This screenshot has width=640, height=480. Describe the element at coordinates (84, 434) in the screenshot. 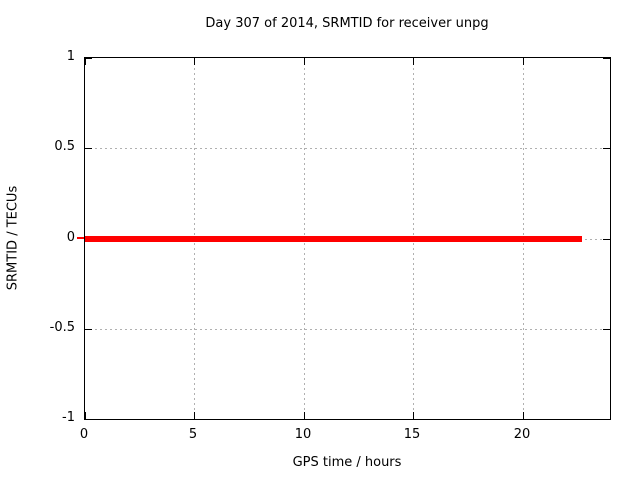

I see `x-tick-label-0: 0` at that location.